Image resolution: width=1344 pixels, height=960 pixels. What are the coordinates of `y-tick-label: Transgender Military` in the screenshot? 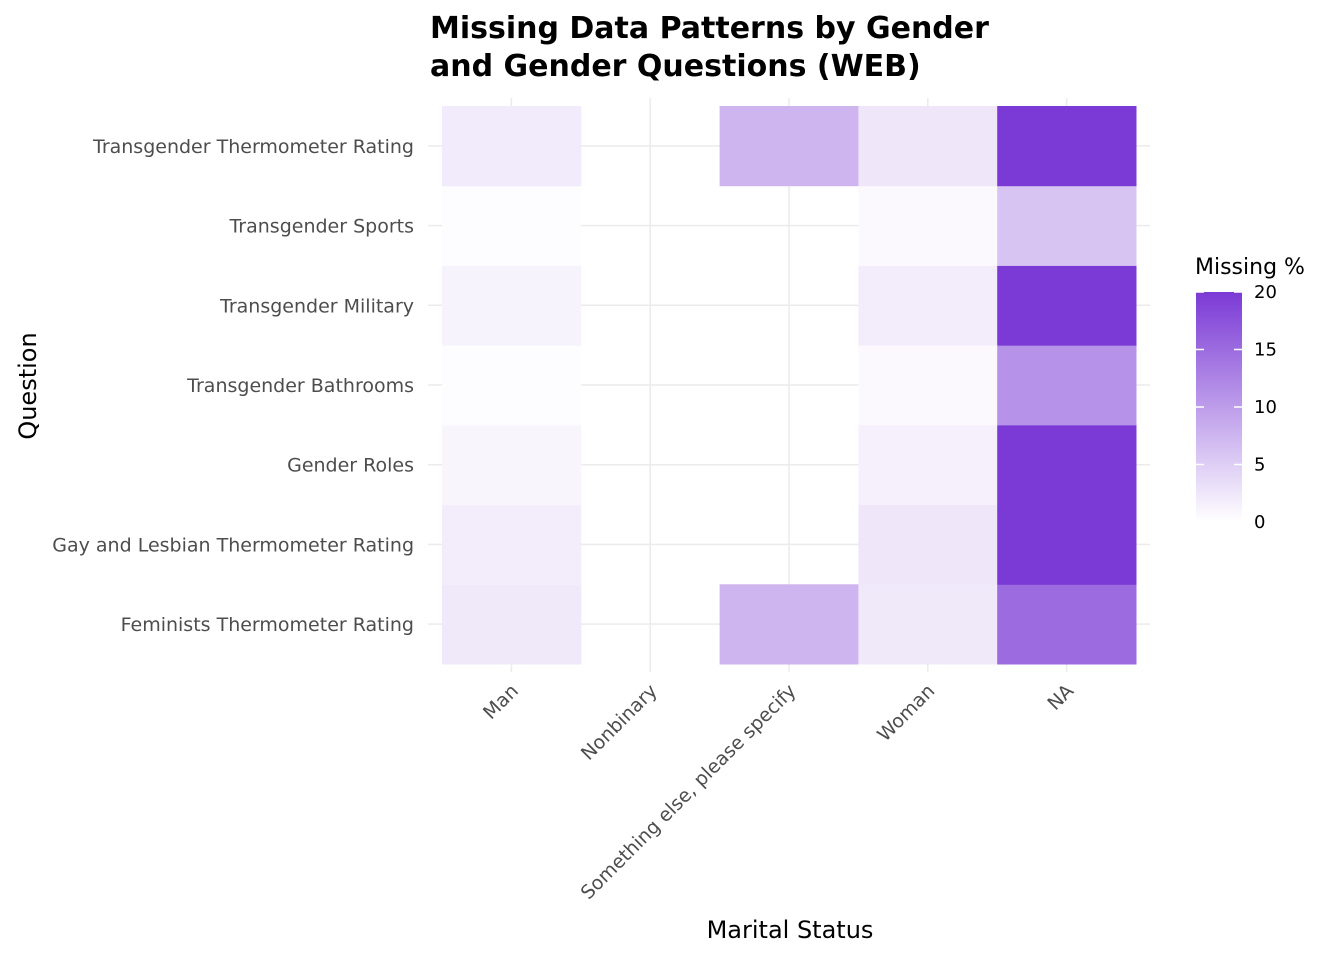 It's located at (316, 306).